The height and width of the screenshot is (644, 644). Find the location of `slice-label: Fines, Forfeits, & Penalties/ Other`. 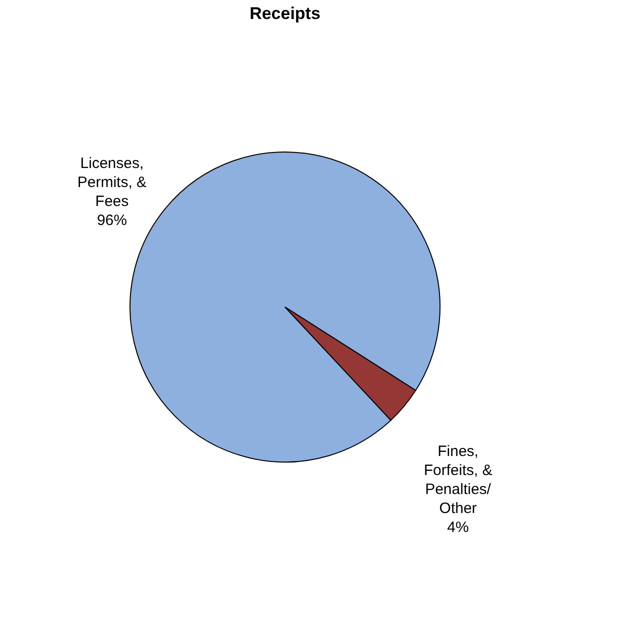

slice-label: Fines, Forfeits, & Penalties/ Other is located at coordinates (458, 479).